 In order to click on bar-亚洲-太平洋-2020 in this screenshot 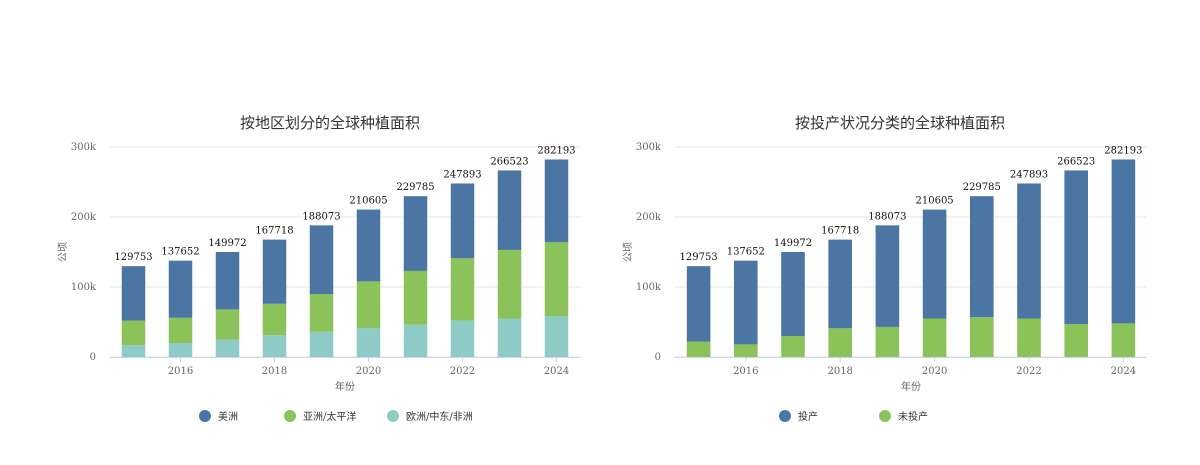, I will do `click(368, 305)`.